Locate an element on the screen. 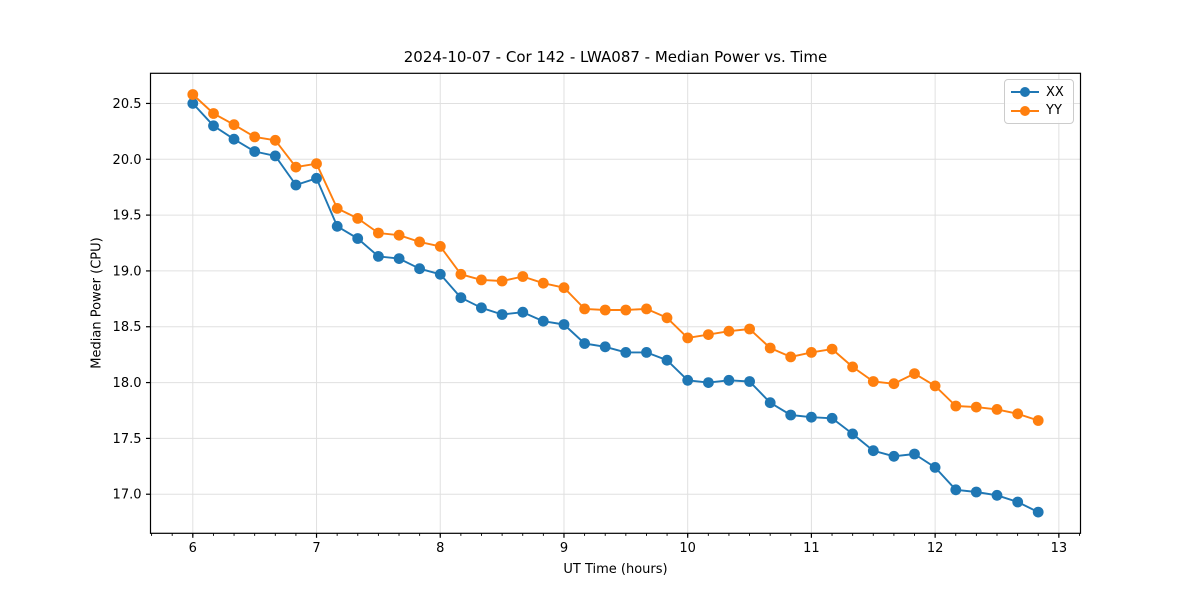 Image resolution: width=1200 pixels, height=600 pixels. x-tick-label: 11 is located at coordinates (811, 548).